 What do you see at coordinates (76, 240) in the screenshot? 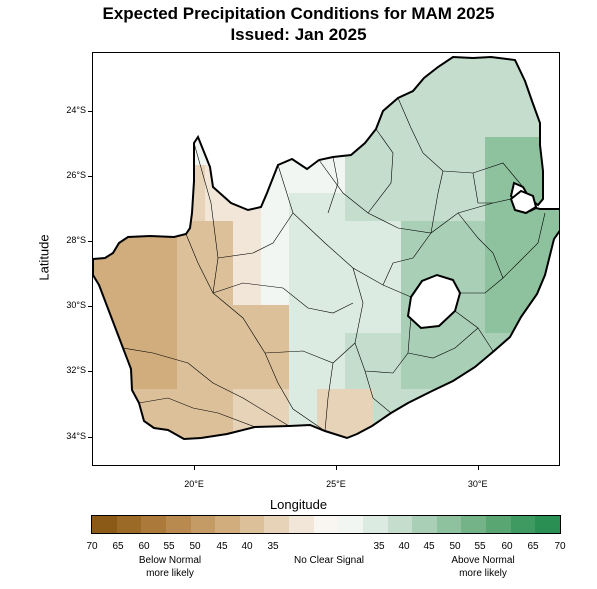
I see `y-tick-label: 28°S` at bounding box center [76, 240].